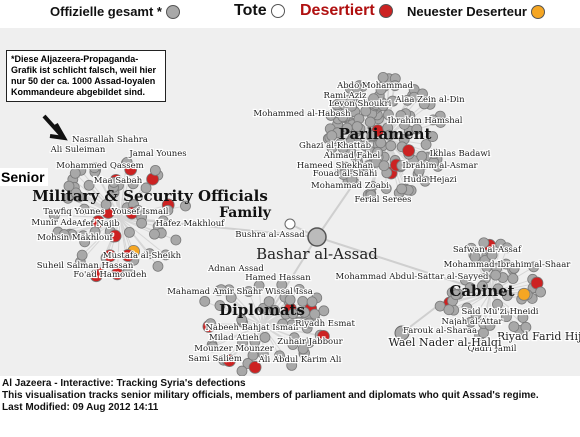 This screenshot has height=437, width=580. Describe the element at coordinates (290, 224) in the screenshot. I see `node-dead` at that location.